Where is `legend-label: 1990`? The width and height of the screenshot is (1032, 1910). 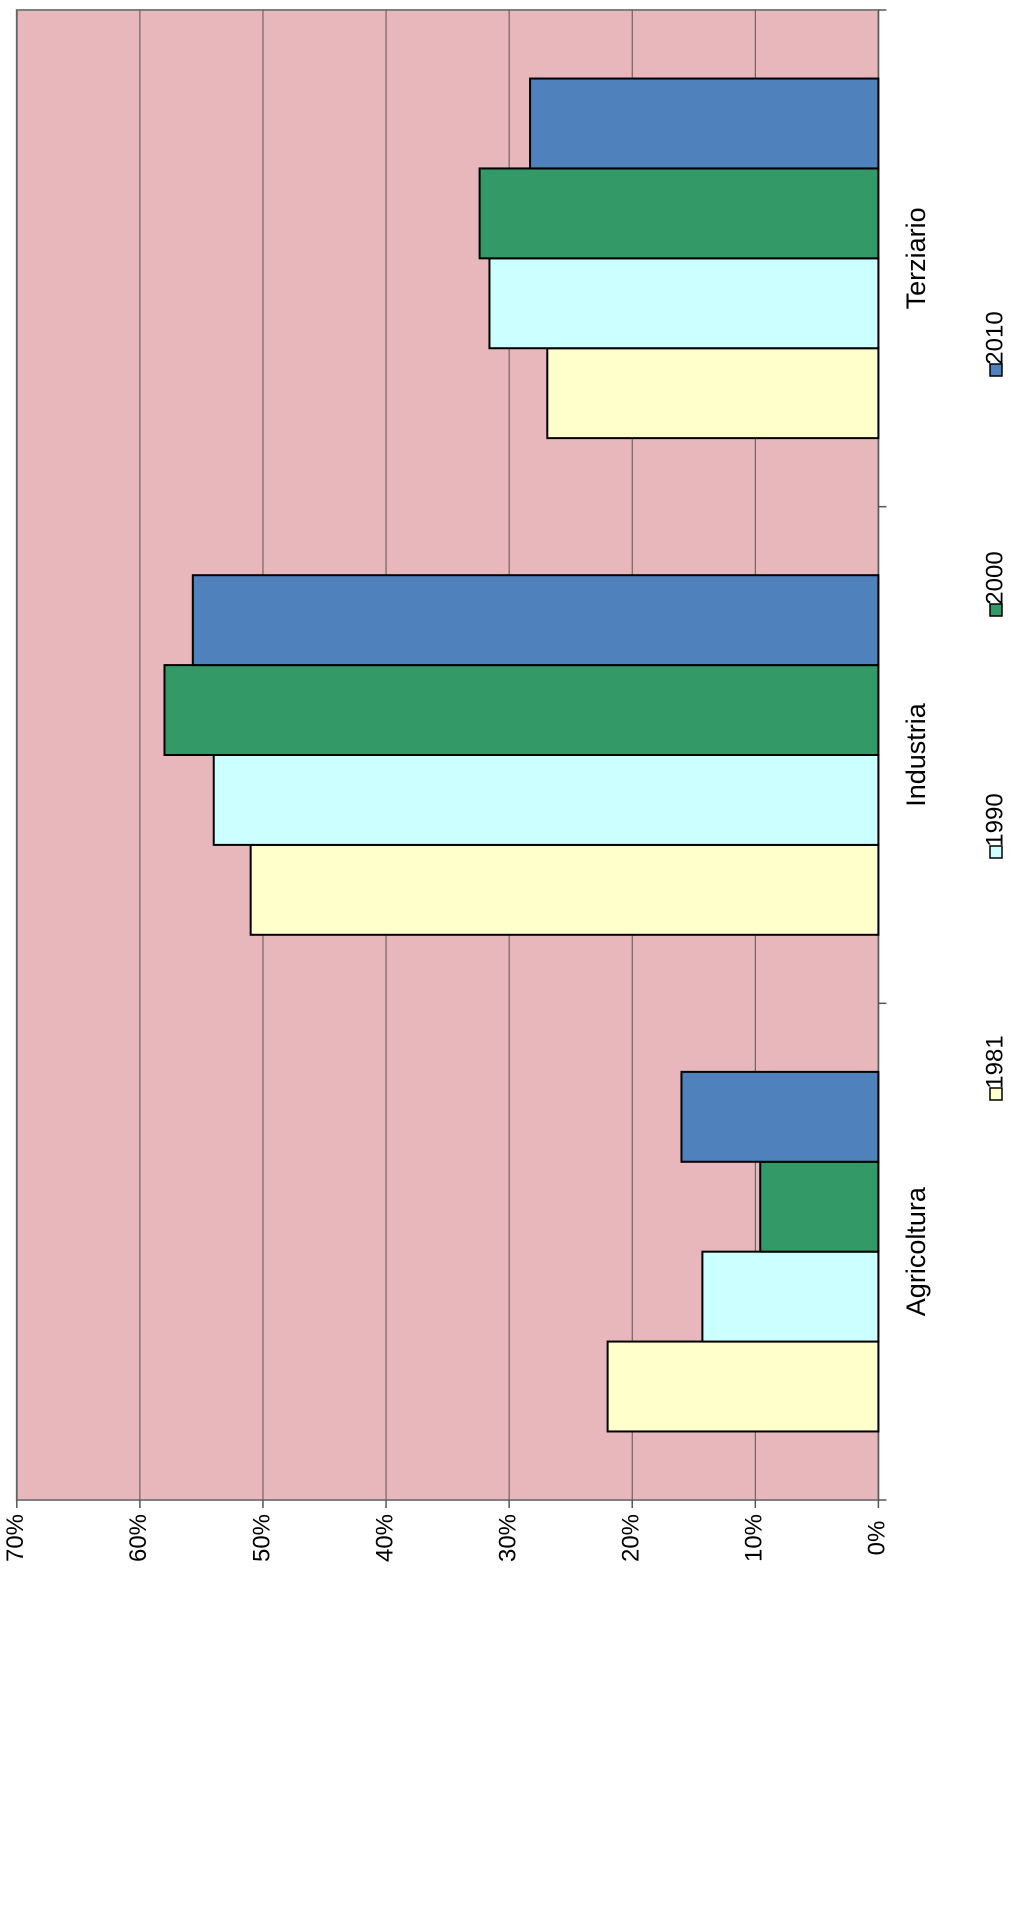
legend-label: 1990 is located at coordinates (994, 819).